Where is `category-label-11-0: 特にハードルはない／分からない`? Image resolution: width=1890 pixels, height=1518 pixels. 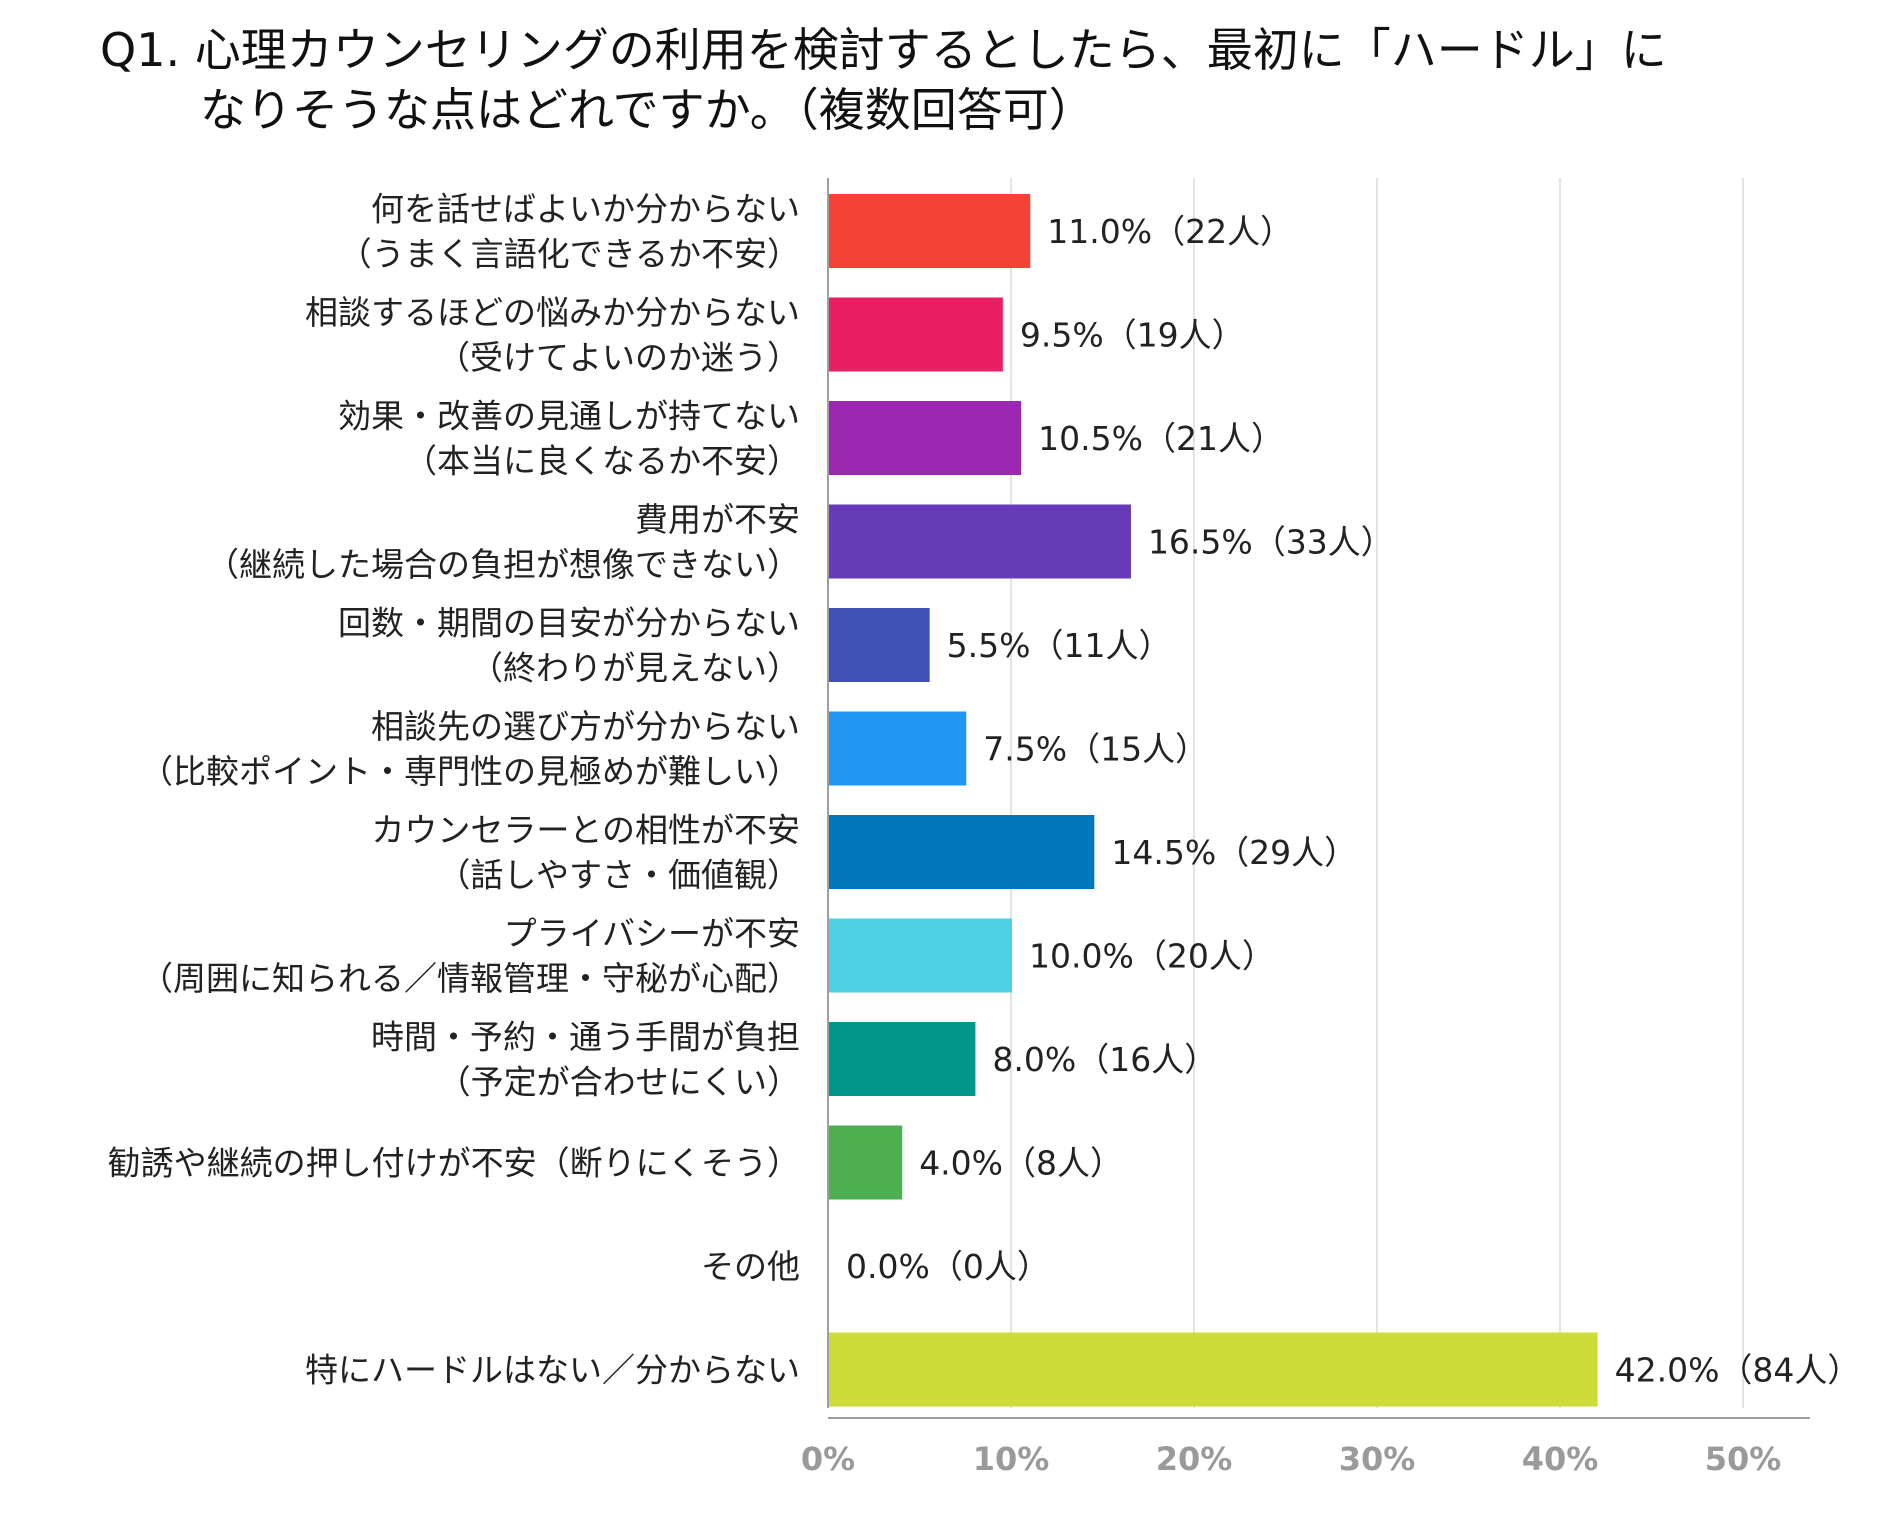
category-label-11-0: 特にハードルはない／分からない is located at coordinates (552, 1370).